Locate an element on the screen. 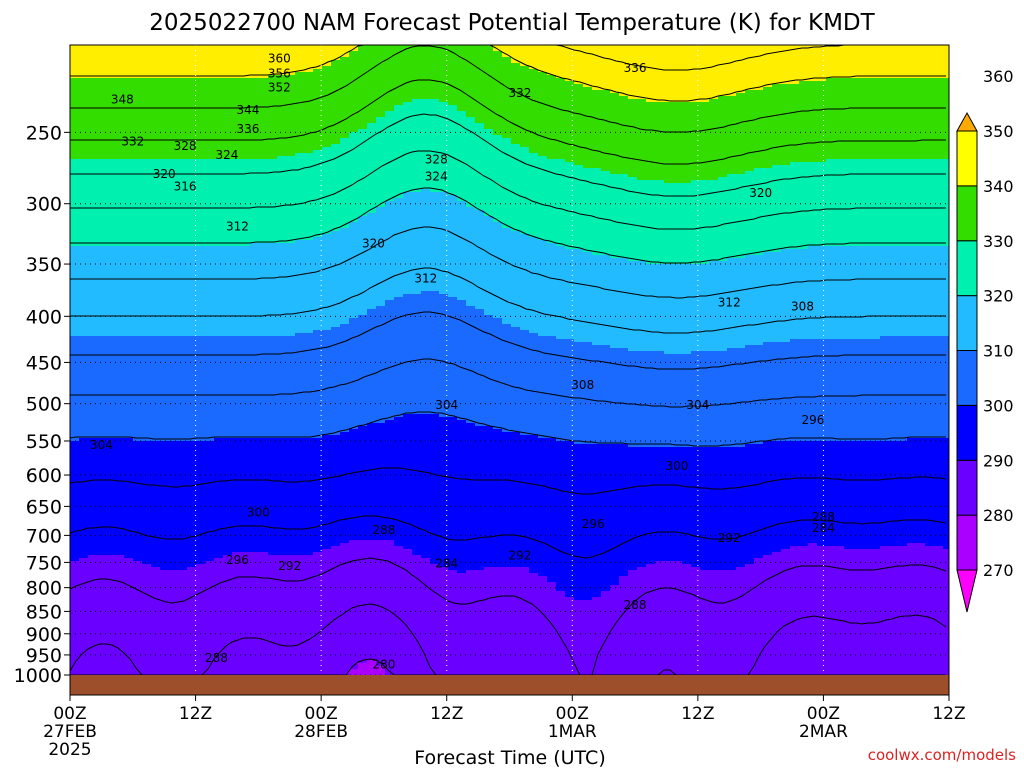 The height and width of the screenshot is (768, 1024). contour-label: 304 is located at coordinates (101, 445).